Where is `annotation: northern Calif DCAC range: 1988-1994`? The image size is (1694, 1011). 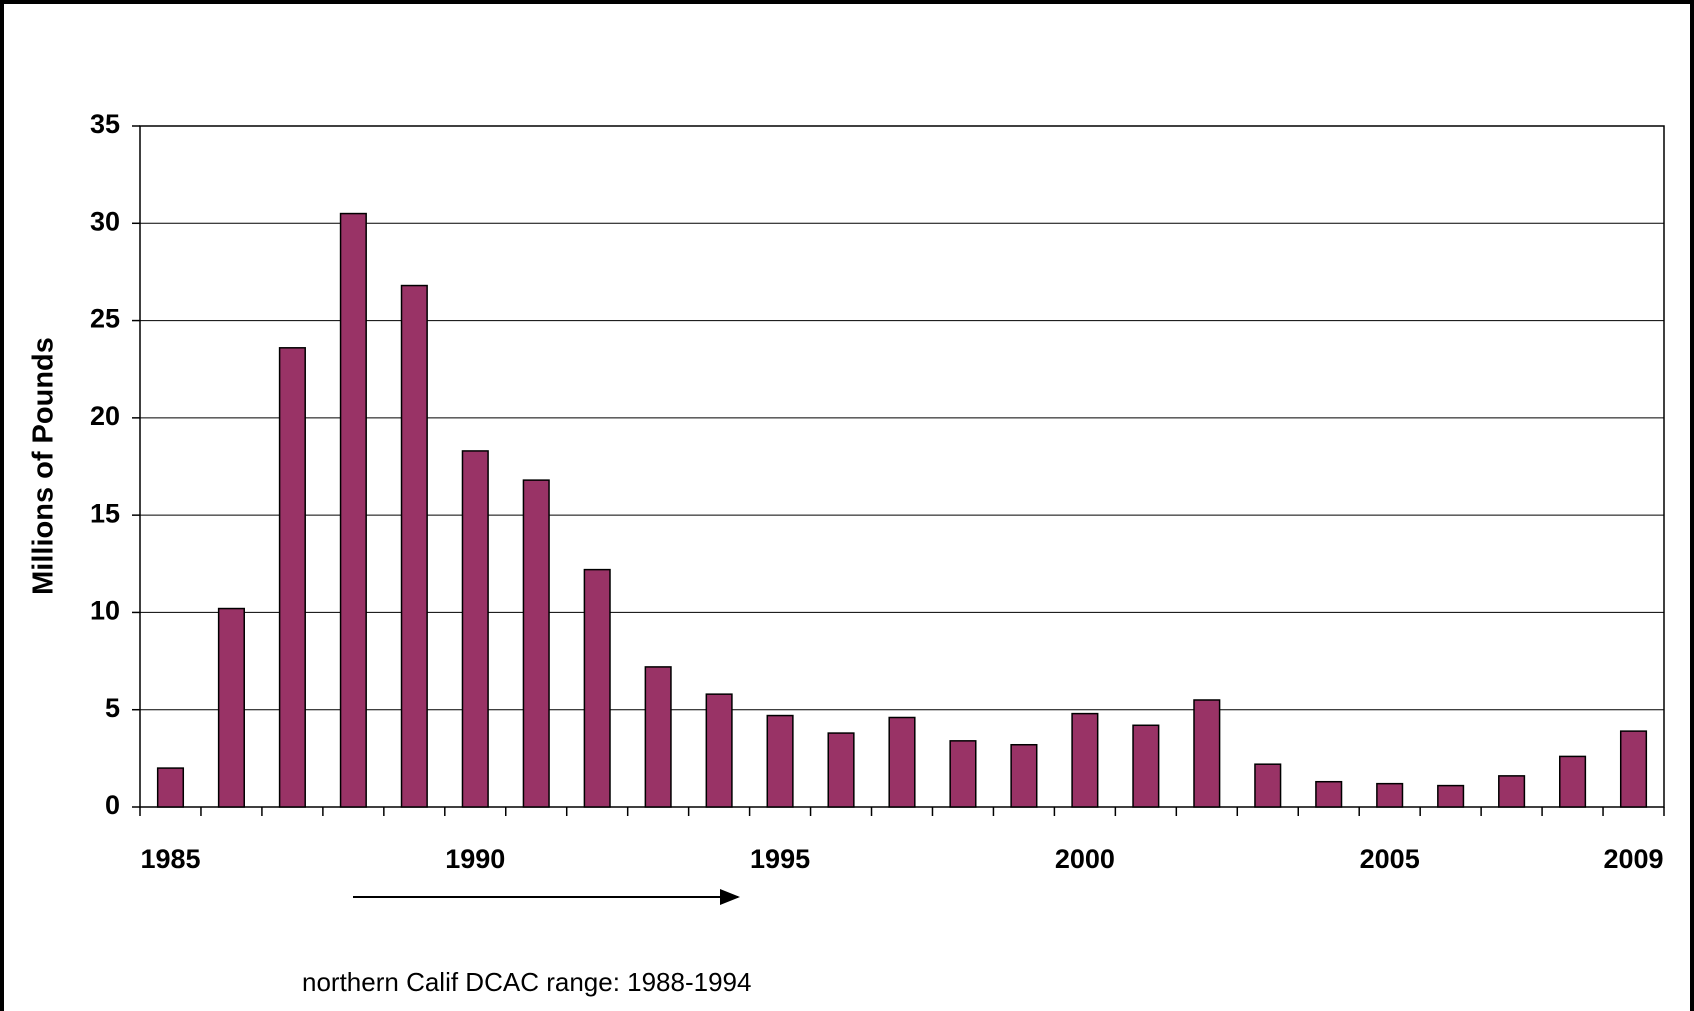 annotation: northern Calif DCAC range: 1988-1994 is located at coordinates (526, 982).